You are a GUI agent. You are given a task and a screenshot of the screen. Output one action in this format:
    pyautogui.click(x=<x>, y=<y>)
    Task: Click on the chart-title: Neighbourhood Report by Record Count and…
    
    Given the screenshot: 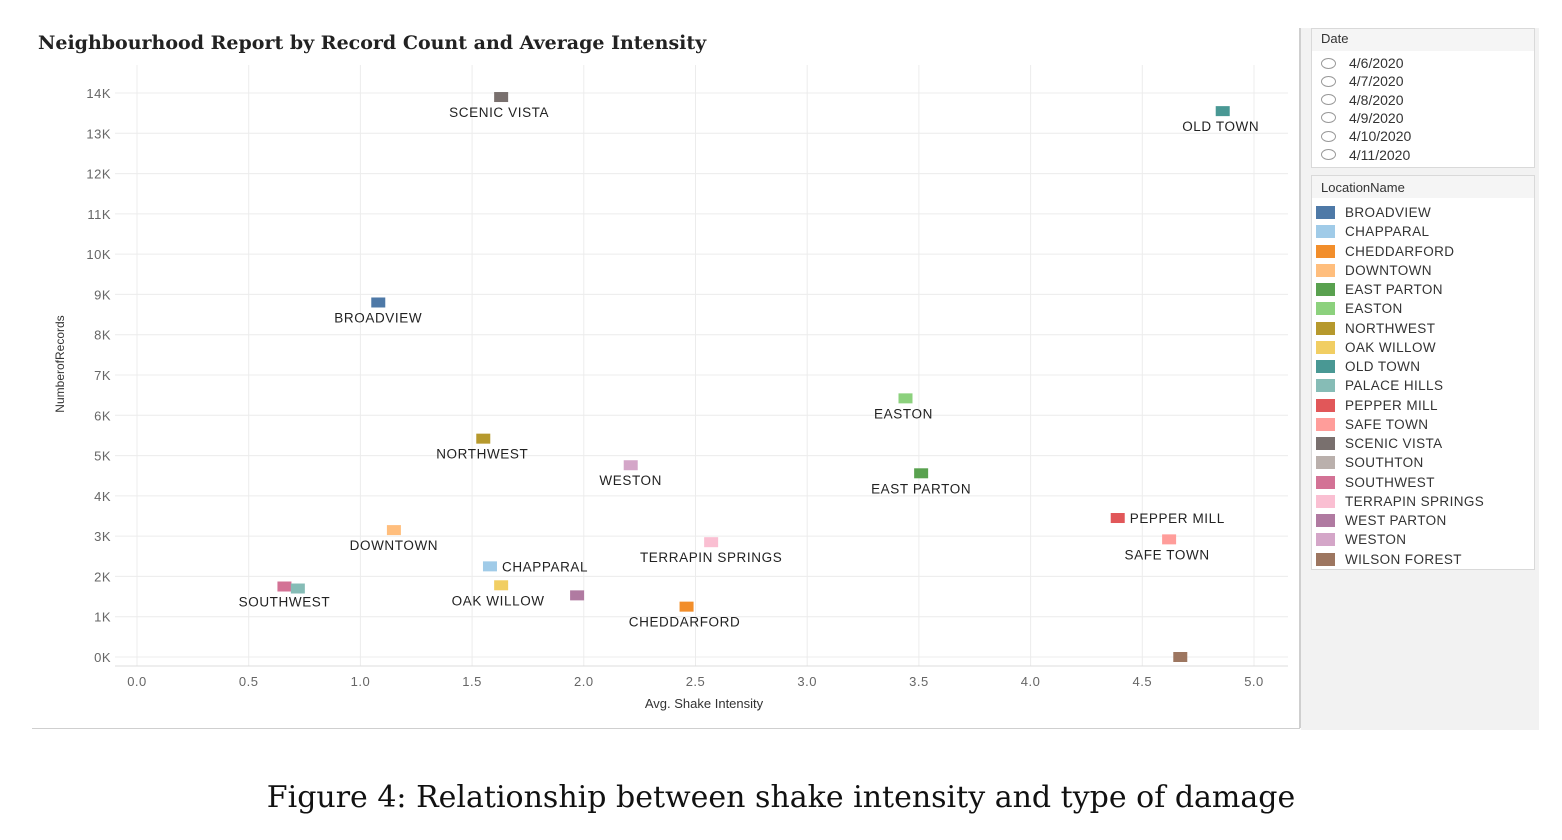 What is the action you would take?
    pyautogui.click(x=372, y=43)
    